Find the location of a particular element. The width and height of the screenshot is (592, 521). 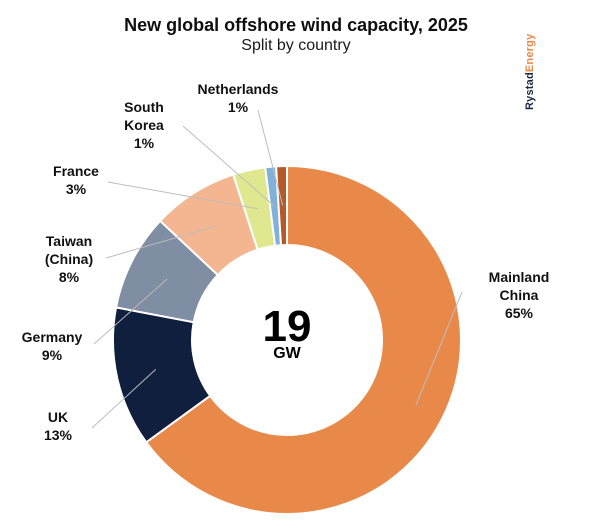

label-mainland-china: Mainland China 65% is located at coordinates (519, 295).